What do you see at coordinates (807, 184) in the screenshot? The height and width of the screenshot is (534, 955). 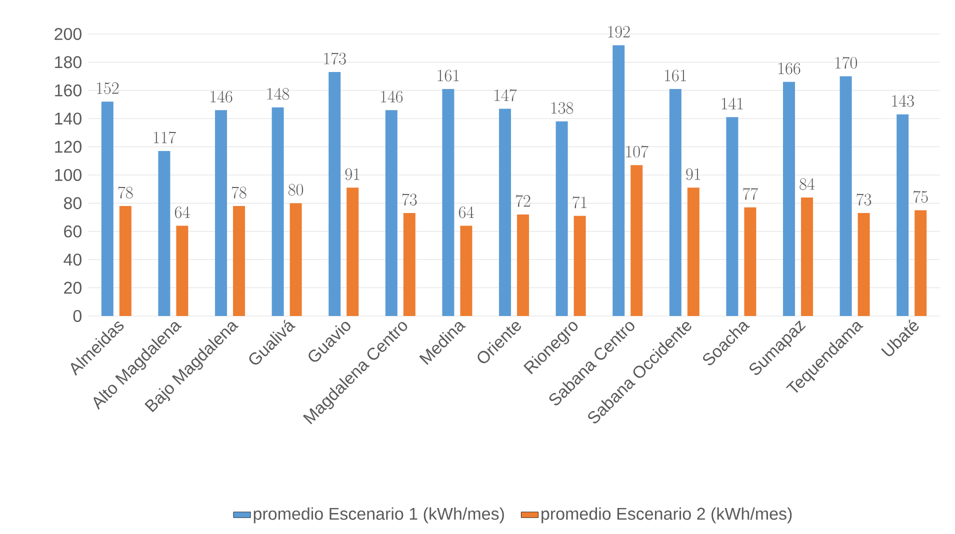 I see `data-label: 84` at bounding box center [807, 184].